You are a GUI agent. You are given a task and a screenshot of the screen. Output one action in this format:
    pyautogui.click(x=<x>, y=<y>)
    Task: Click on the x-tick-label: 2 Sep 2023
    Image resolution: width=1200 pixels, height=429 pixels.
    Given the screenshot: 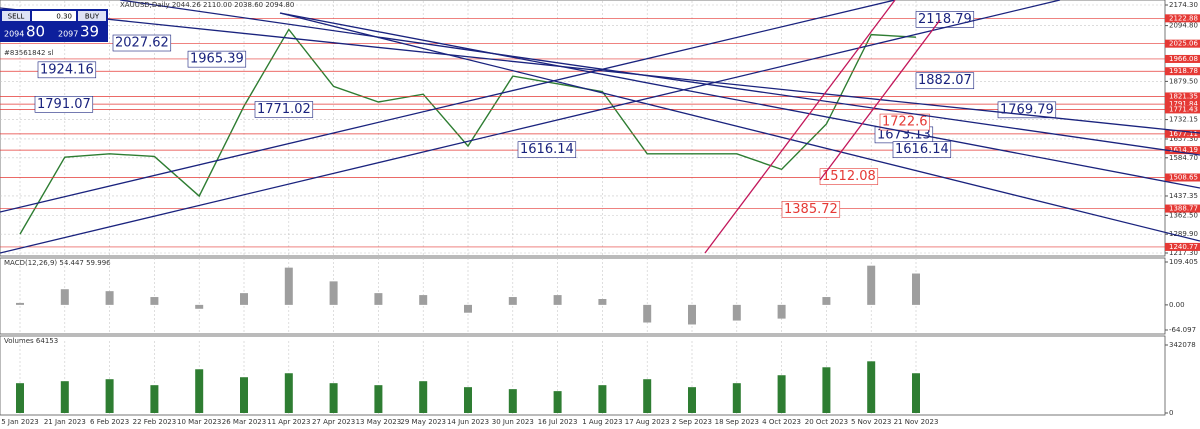 What is the action you would take?
    pyautogui.click(x=692, y=422)
    